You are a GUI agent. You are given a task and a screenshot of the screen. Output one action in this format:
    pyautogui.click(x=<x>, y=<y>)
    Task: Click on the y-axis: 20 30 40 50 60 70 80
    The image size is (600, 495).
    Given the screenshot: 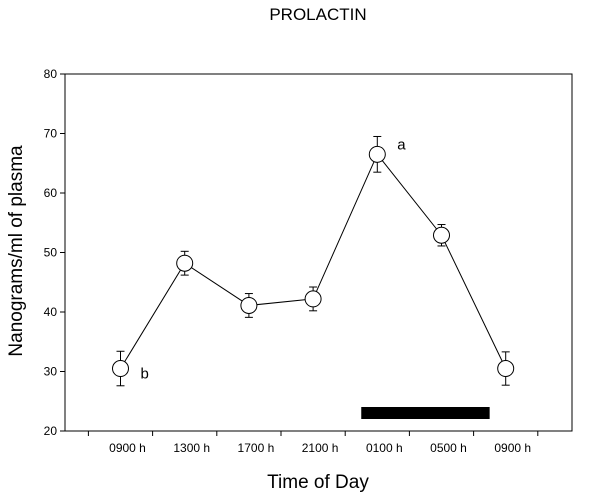 What is the action you would take?
    pyautogui.click(x=54, y=252)
    